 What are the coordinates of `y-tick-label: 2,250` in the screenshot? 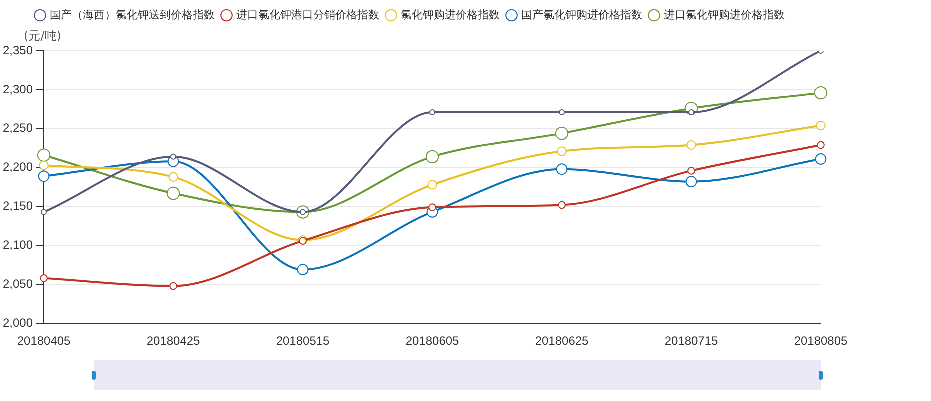 It's located at (18, 128).